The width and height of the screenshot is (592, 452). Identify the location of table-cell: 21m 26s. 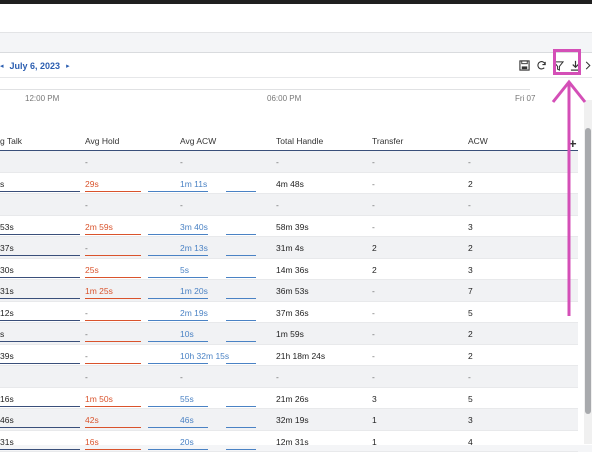
(292, 399).